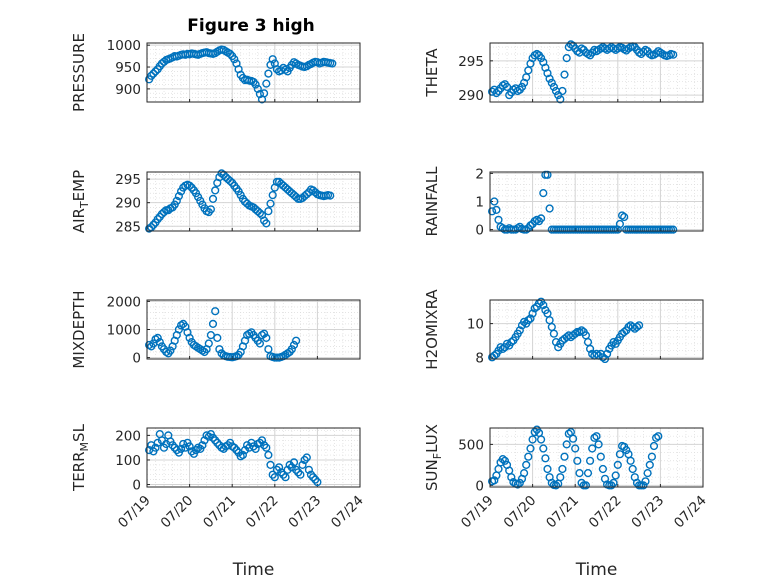  Describe the element at coordinates (475, 325) in the screenshot. I see `y-tick-label: 10` at that location.